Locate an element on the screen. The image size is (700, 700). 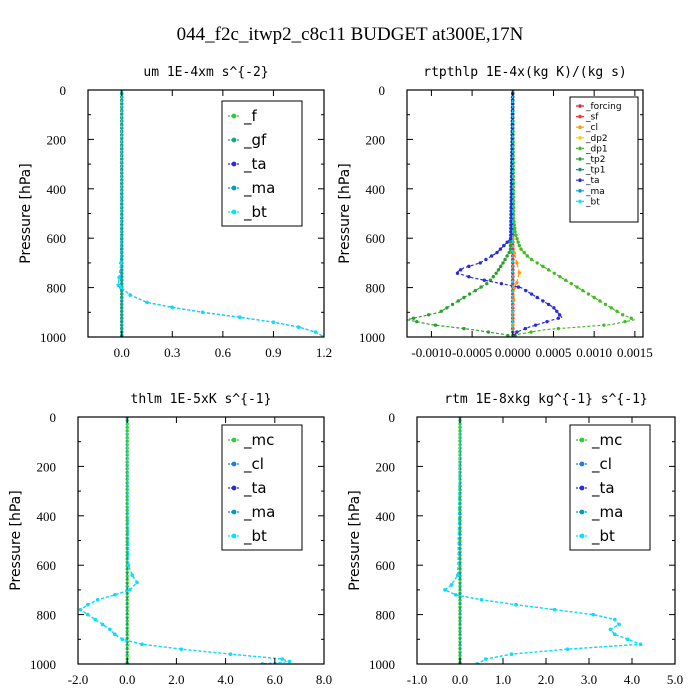
panel-title: um 1E-4xm s^{-2} is located at coordinates (205, 72).